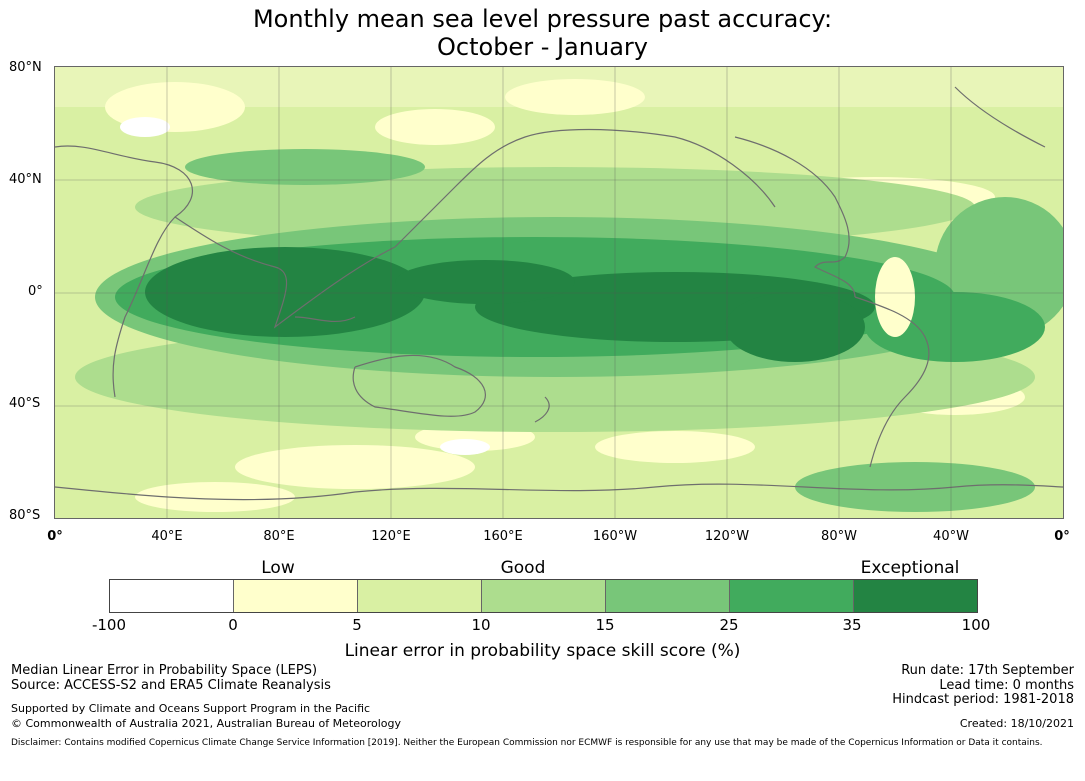  What do you see at coordinates (951, 536) in the screenshot?
I see `lon-label-40w: 40°W` at bounding box center [951, 536].